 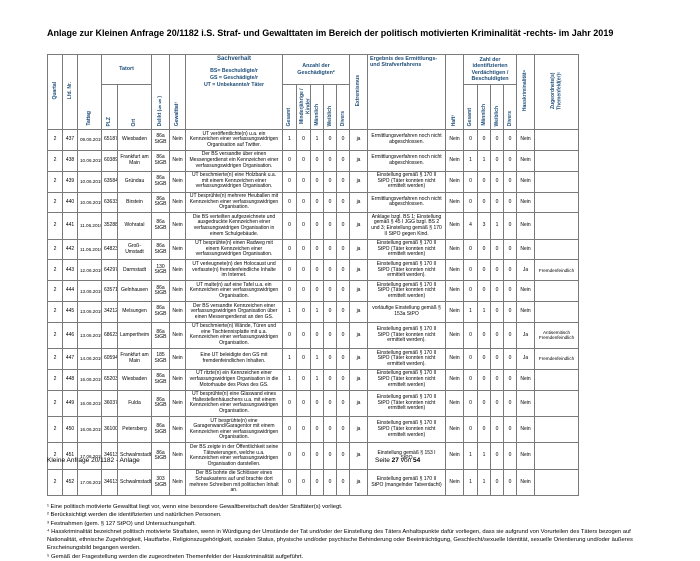 What do you see at coordinates (471, 107) in the screenshot?
I see `header-i-gesamt: Gesamt` at bounding box center [471, 107].